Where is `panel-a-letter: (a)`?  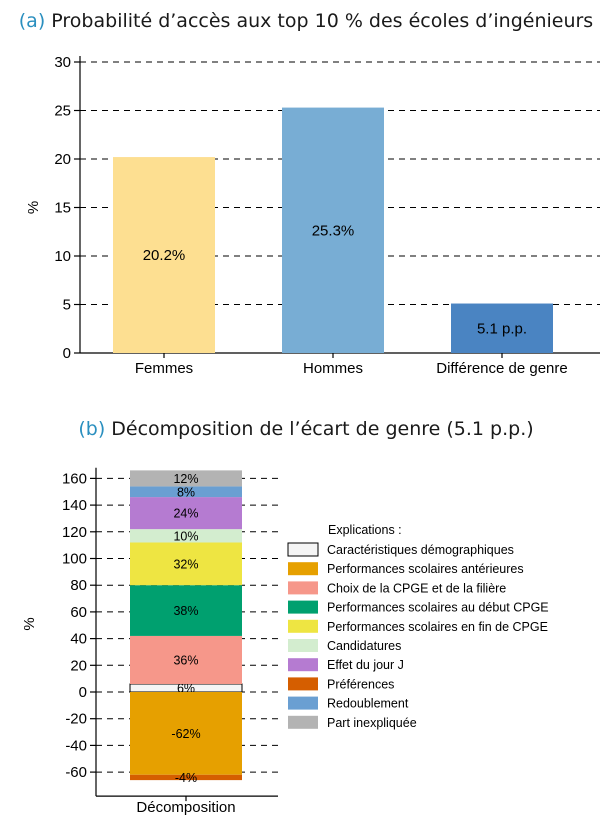 panel-a-letter: (a) is located at coordinates (32, 21).